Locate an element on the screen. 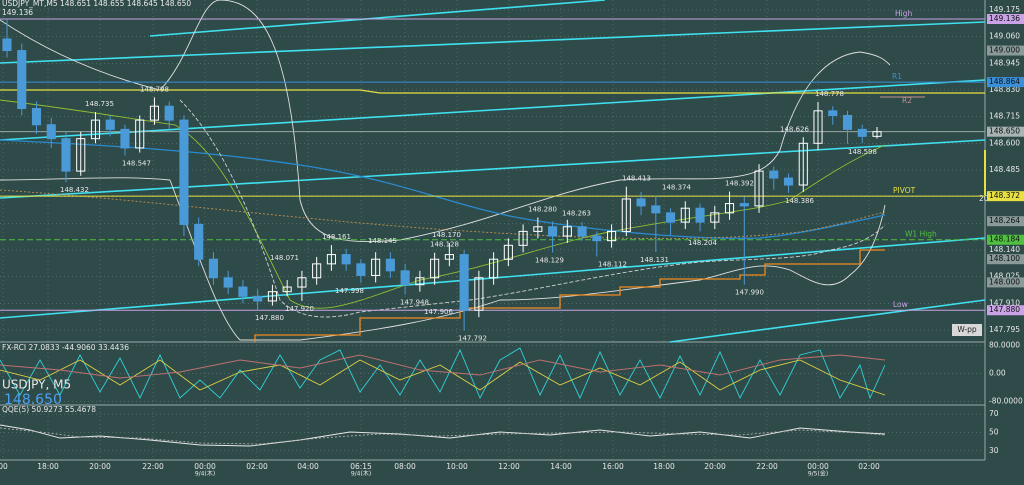  w-pp-label: W-pp is located at coordinates (967, 329).